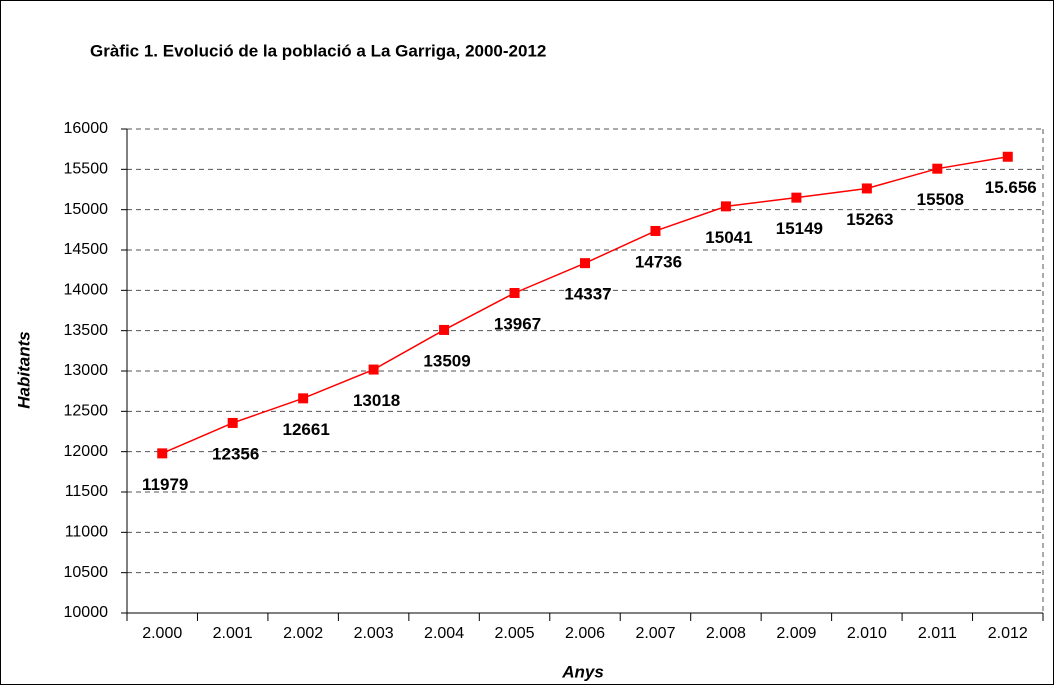  What do you see at coordinates (726, 633) in the screenshot?
I see `x-tick-label: 2.008` at bounding box center [726, 633].